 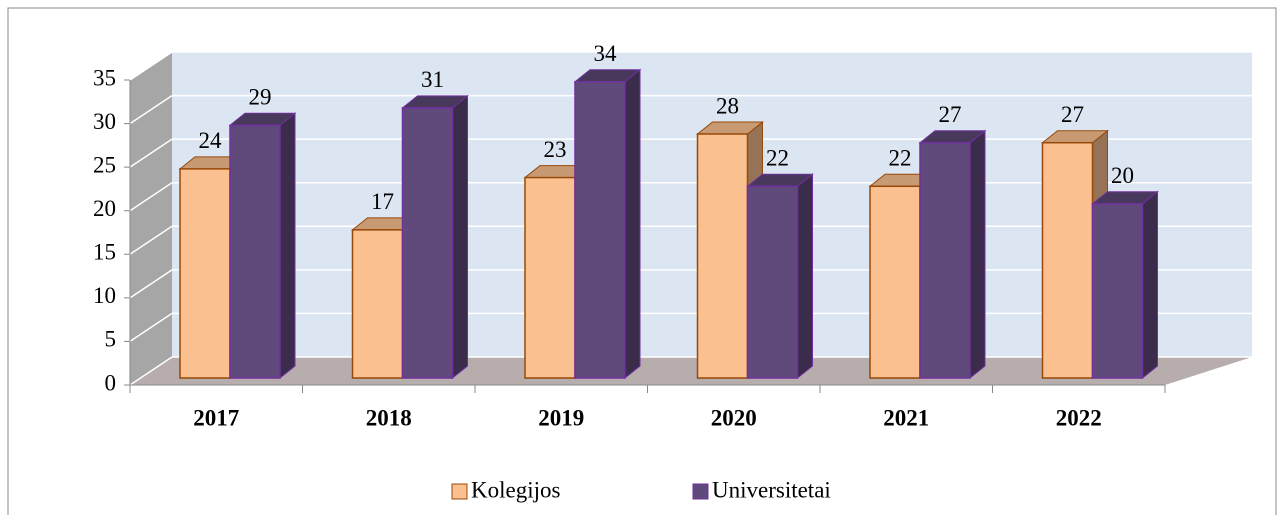 What do you see at coordinates (104, 208) in the screenshot?
I see `y-tick-label: 20` at bounding box center [104, 208].